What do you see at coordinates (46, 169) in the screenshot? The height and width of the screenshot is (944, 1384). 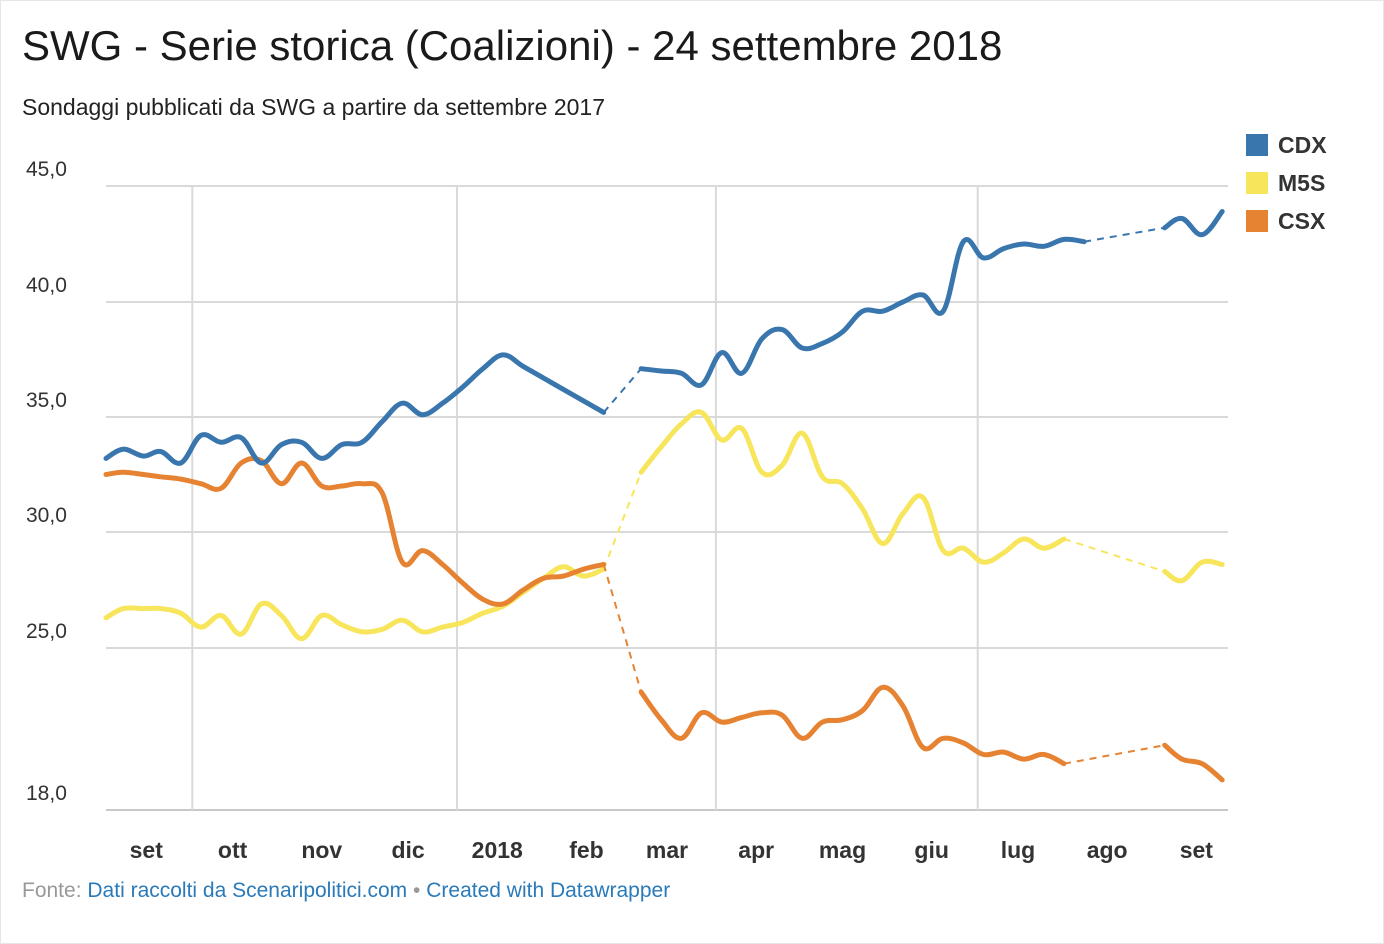 I see `y-tick-label: 45,0` at bounding box center [46, 169].